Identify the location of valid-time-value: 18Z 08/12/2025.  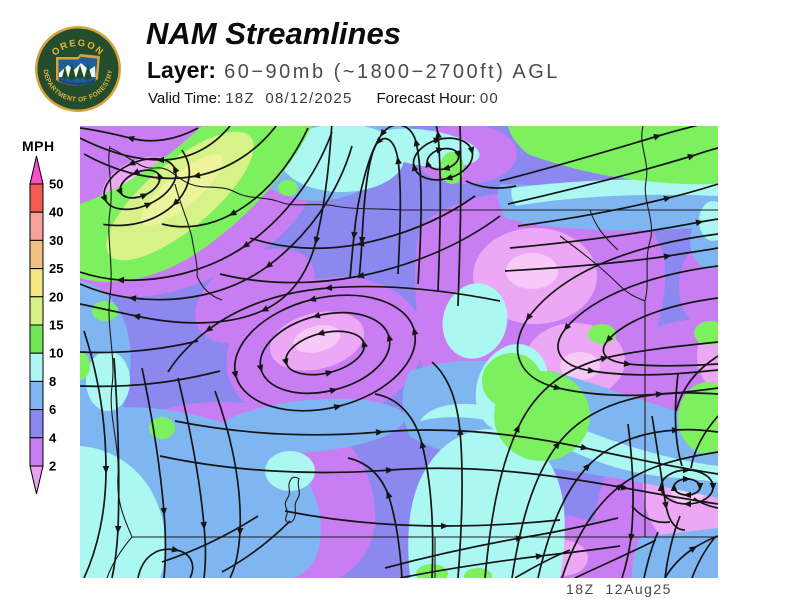
(289, 98).